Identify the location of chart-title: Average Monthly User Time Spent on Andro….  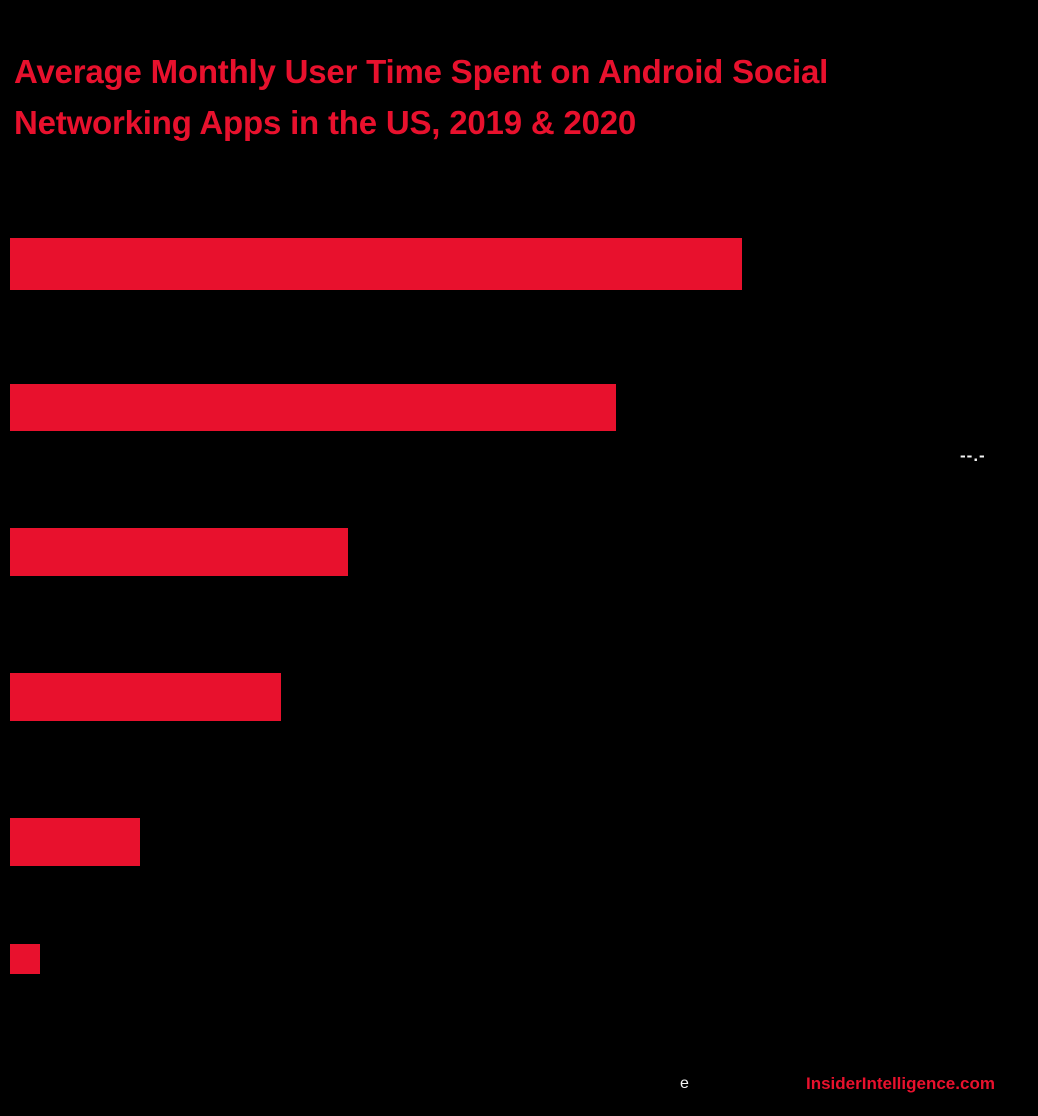
(421, 97).